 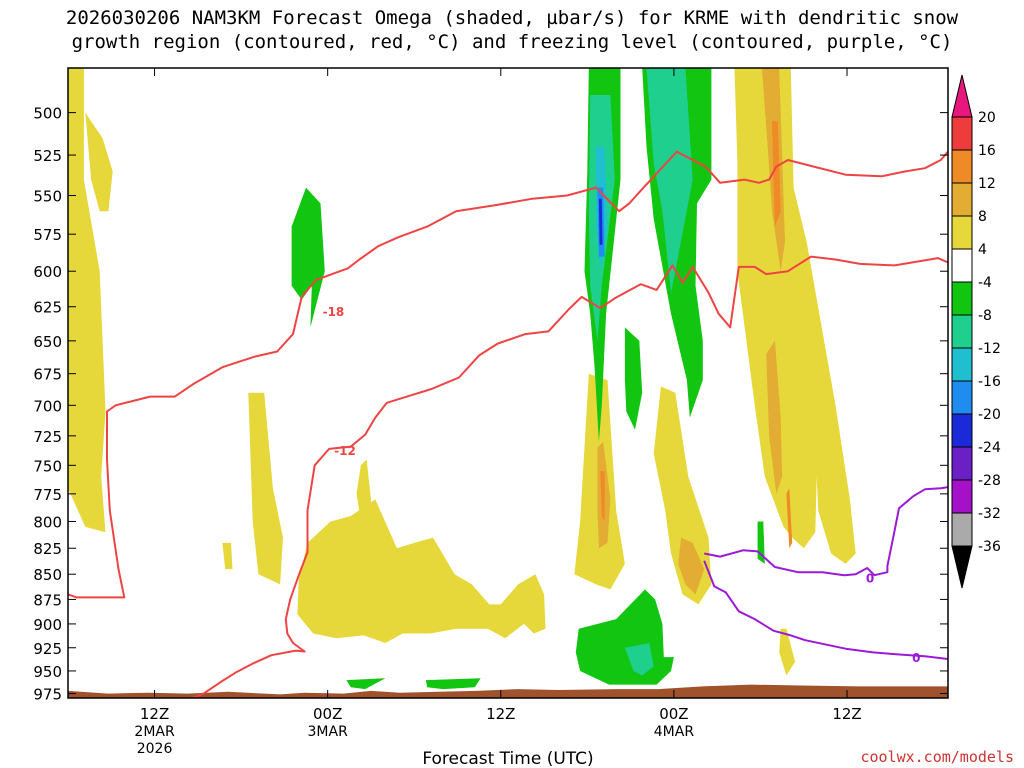 I want to click on colorbar-label-12: -32, so click(x=989, y=514).